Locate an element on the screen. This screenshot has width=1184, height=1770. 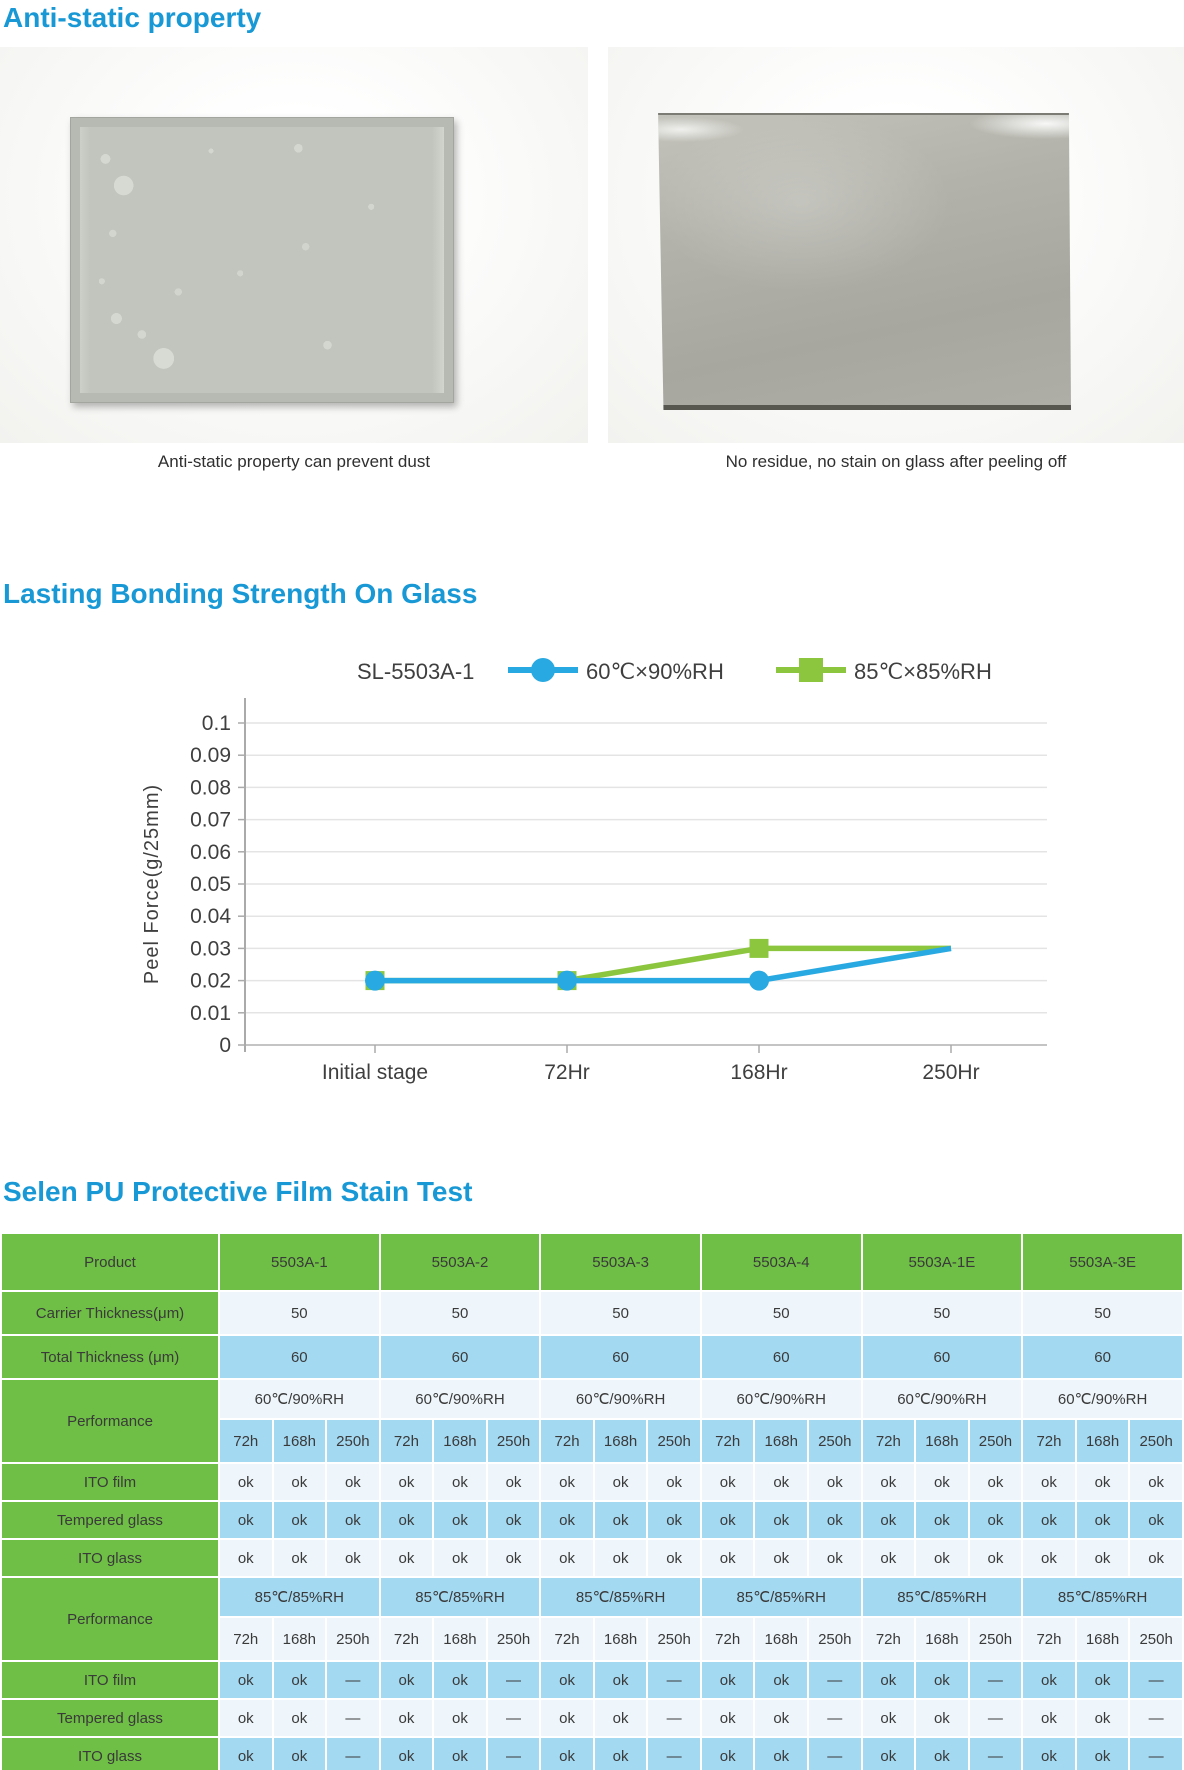
table-label-cell: Product is located at coordinates (110, 1262).